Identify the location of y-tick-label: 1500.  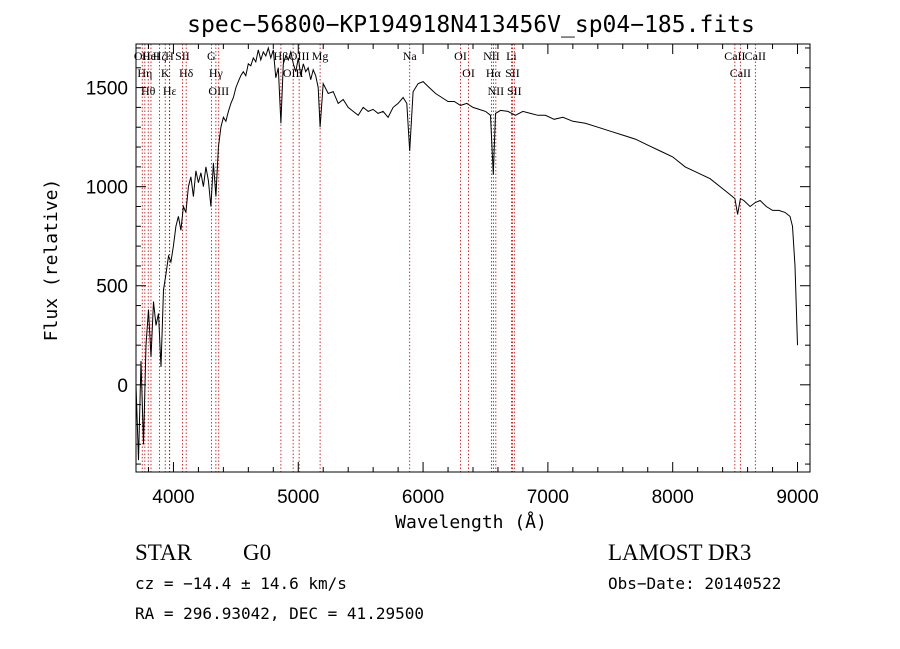
(107, 89).